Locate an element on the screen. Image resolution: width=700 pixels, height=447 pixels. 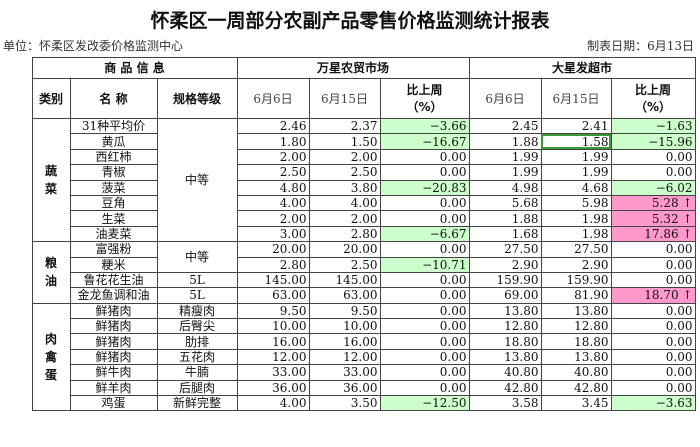
m2-change-pct-cell: −3.63 is located at coordinates (653, 403).